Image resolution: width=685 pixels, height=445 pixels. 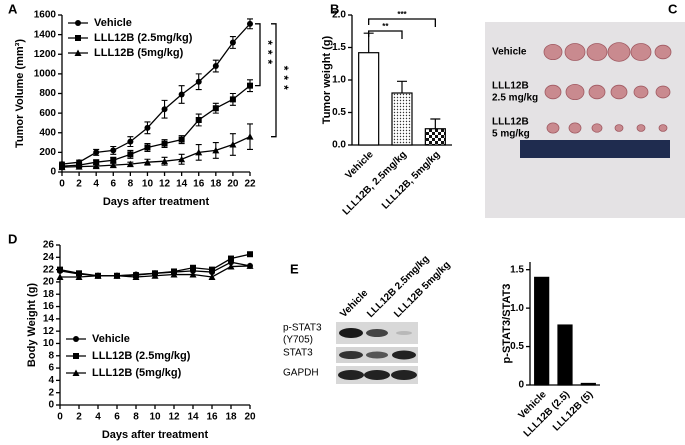 I want to click on photo-background, so click(x=585, y=120).